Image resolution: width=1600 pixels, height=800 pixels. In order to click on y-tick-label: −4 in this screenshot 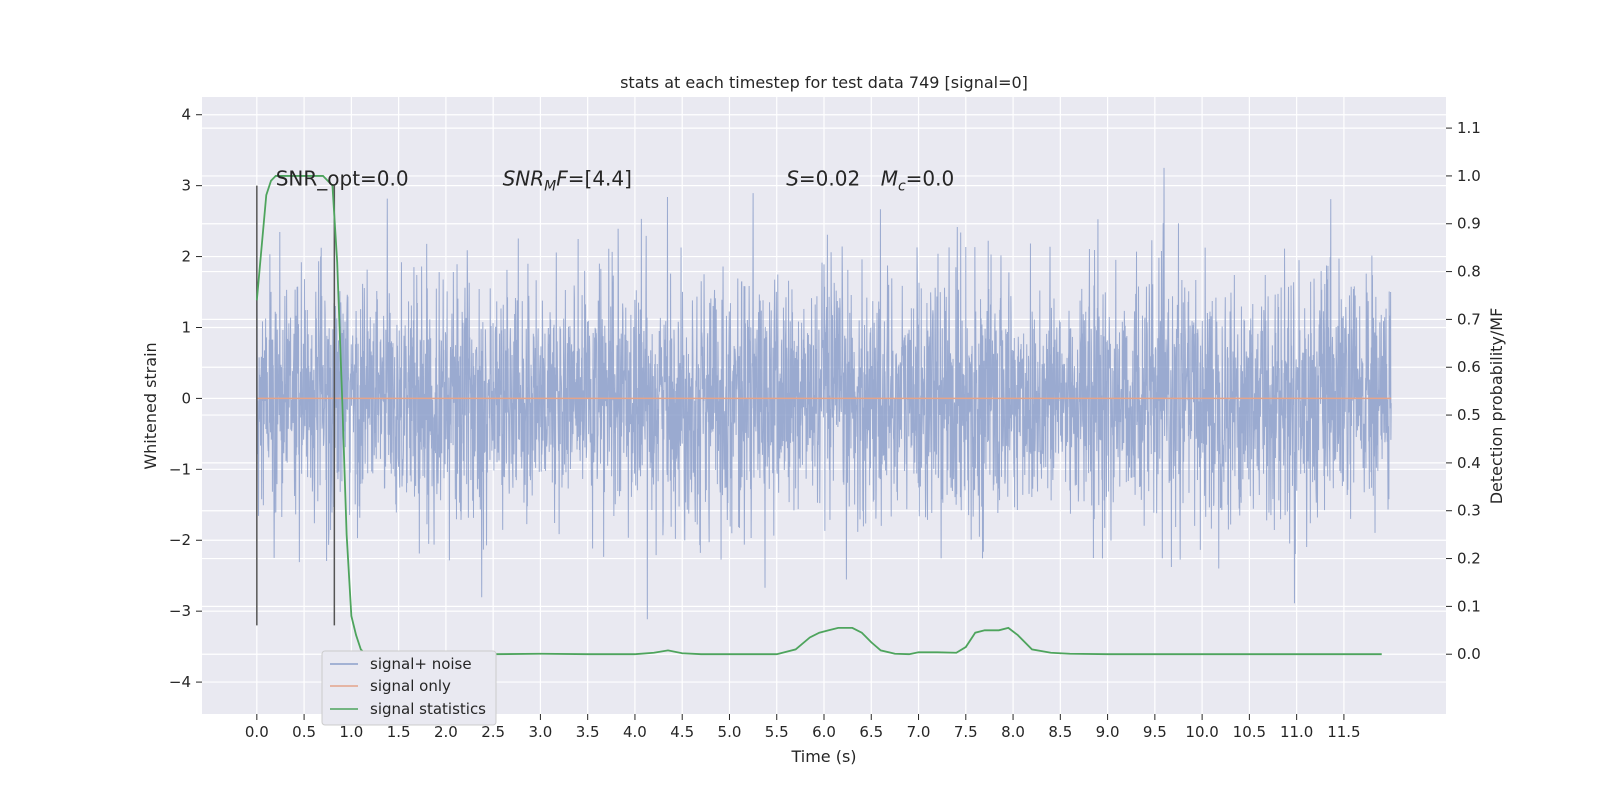, I will do `click(180, 682)`.